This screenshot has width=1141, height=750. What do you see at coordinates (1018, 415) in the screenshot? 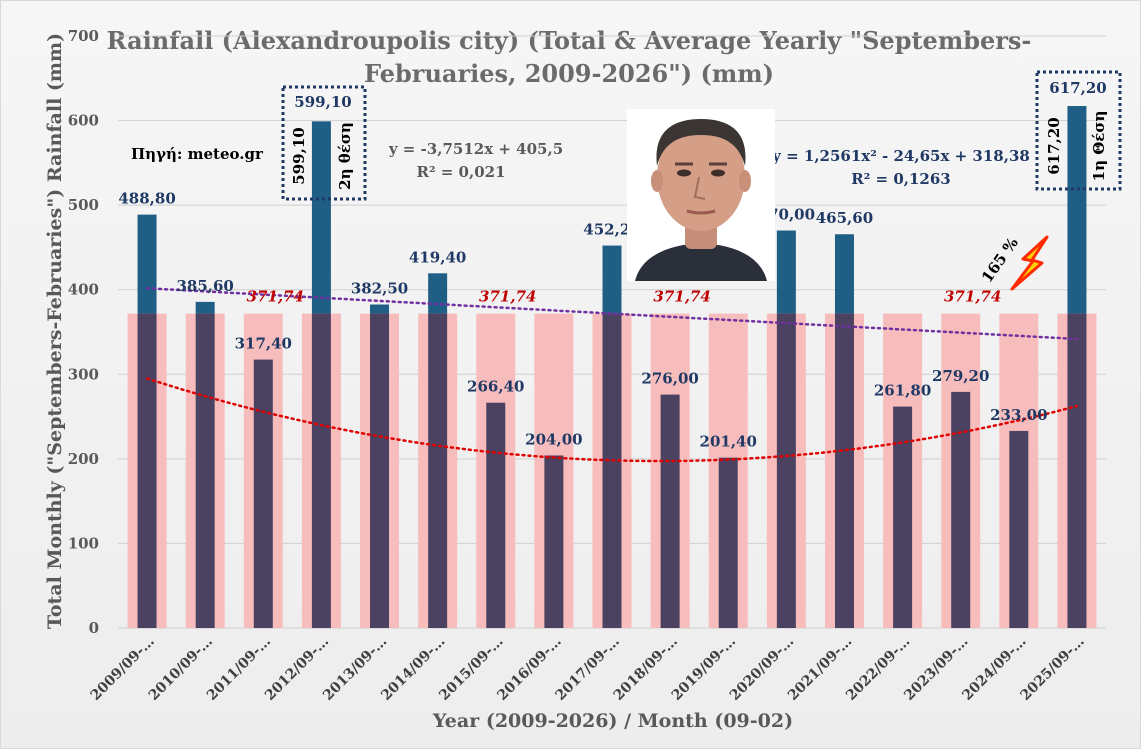
I see `data-label: 233,00` at bounding box center [1018, 415].